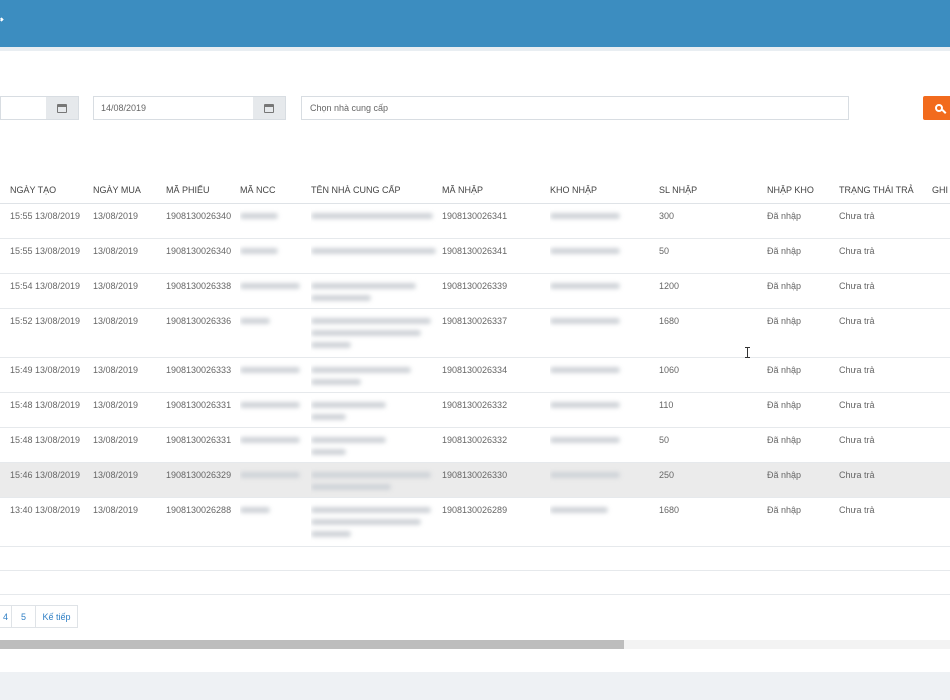  What do you see at coordinates (475, 49) in the screenshot?
I see `header-shadow` at bounding box center [475, 49].